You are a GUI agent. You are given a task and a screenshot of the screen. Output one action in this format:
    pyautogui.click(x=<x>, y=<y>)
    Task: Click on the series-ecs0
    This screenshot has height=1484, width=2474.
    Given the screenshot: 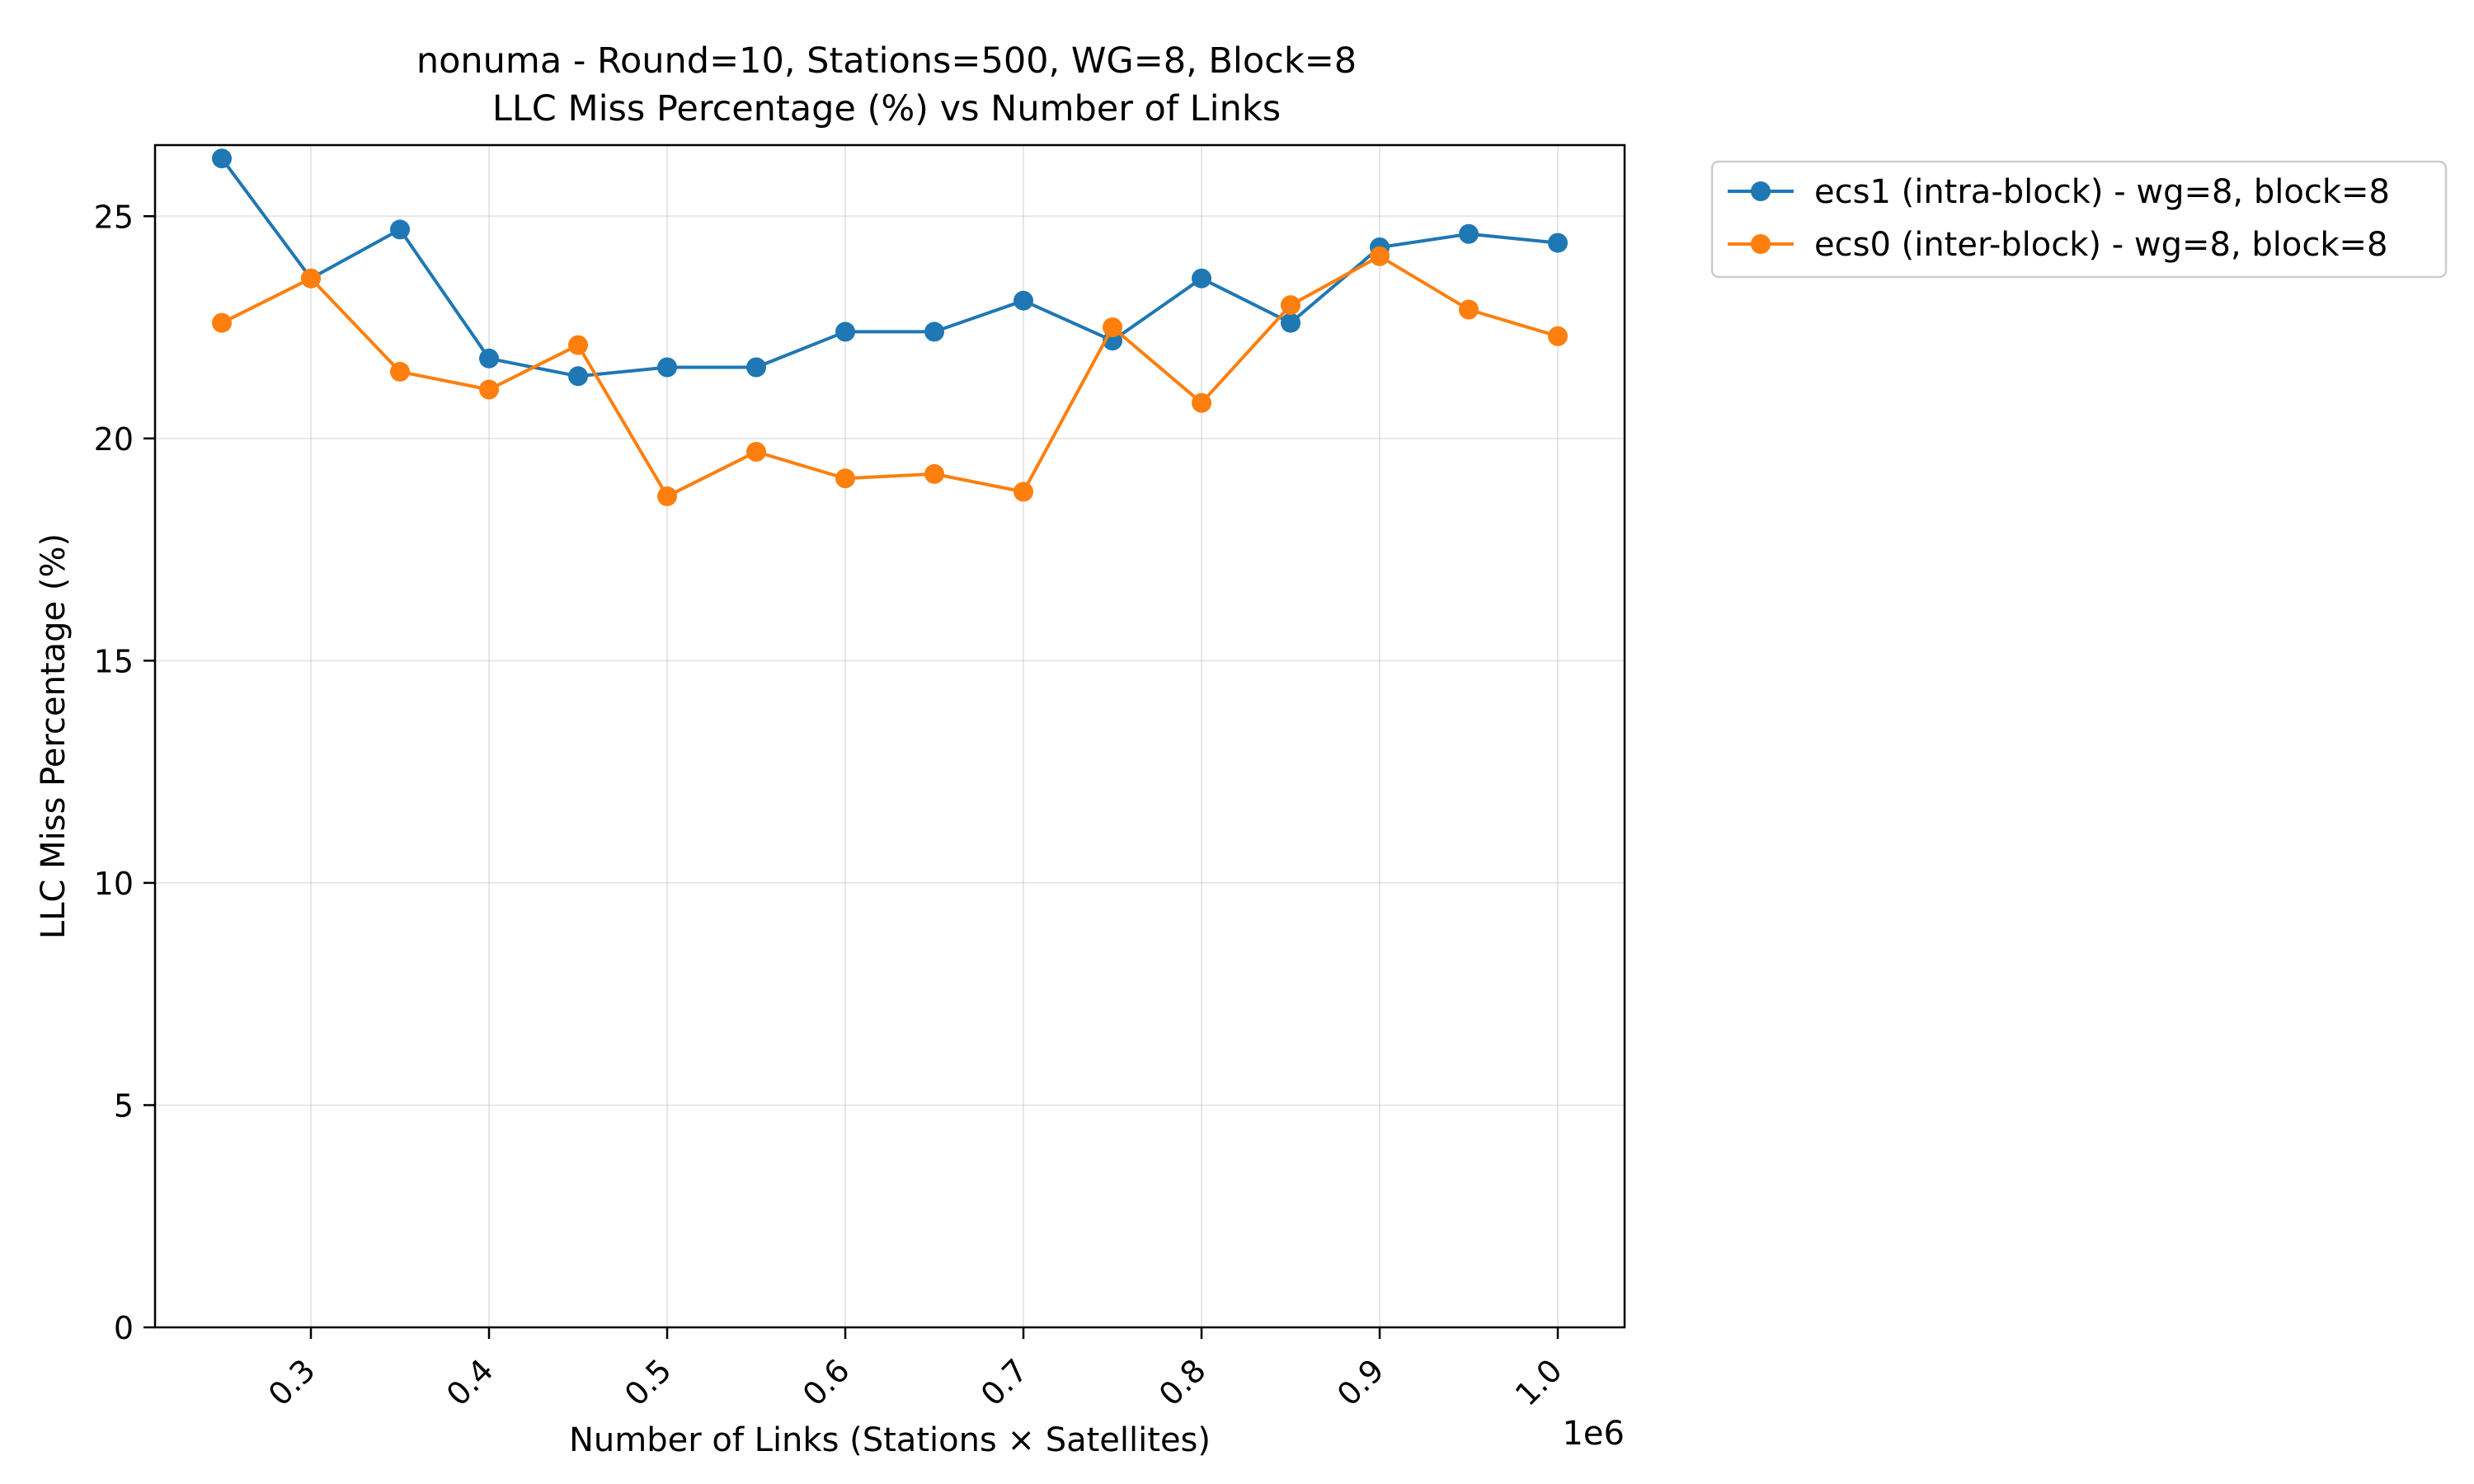 What is the action you would take?
    pyautogui.click(x=890, y=376)
    